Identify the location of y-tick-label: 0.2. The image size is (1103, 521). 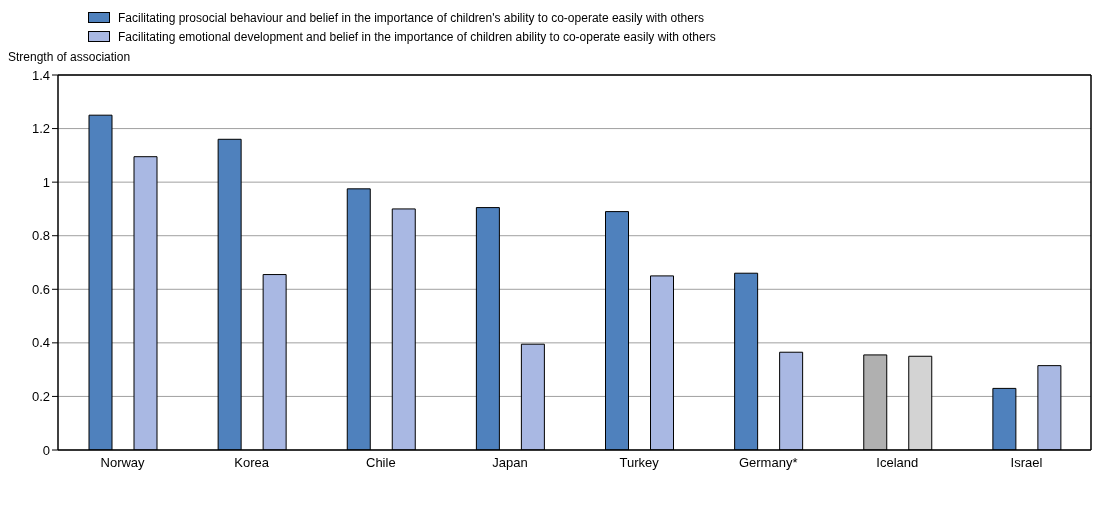
(40, 397).